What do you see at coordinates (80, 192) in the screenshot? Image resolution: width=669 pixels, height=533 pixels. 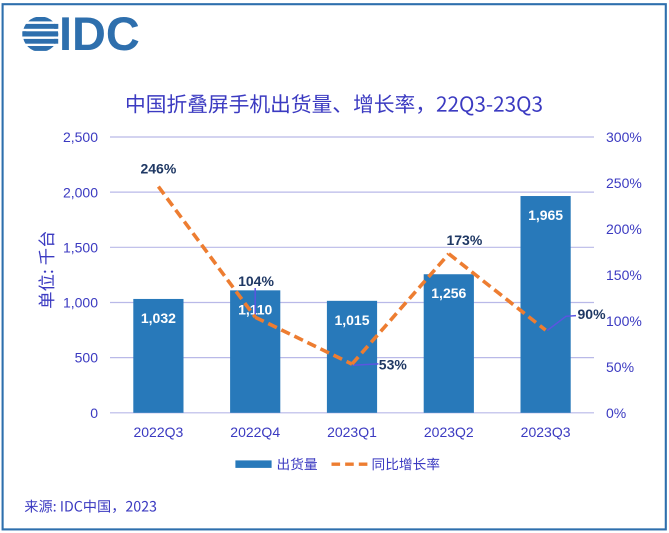 I see `svg-text: 2,000` at bounding box center [80, 192].